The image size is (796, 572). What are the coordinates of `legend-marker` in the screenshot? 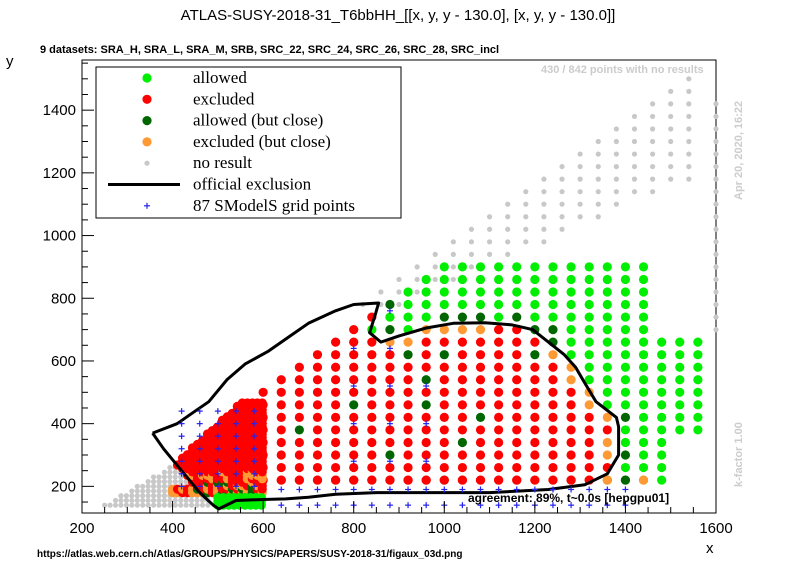 It's located at (147, 78).